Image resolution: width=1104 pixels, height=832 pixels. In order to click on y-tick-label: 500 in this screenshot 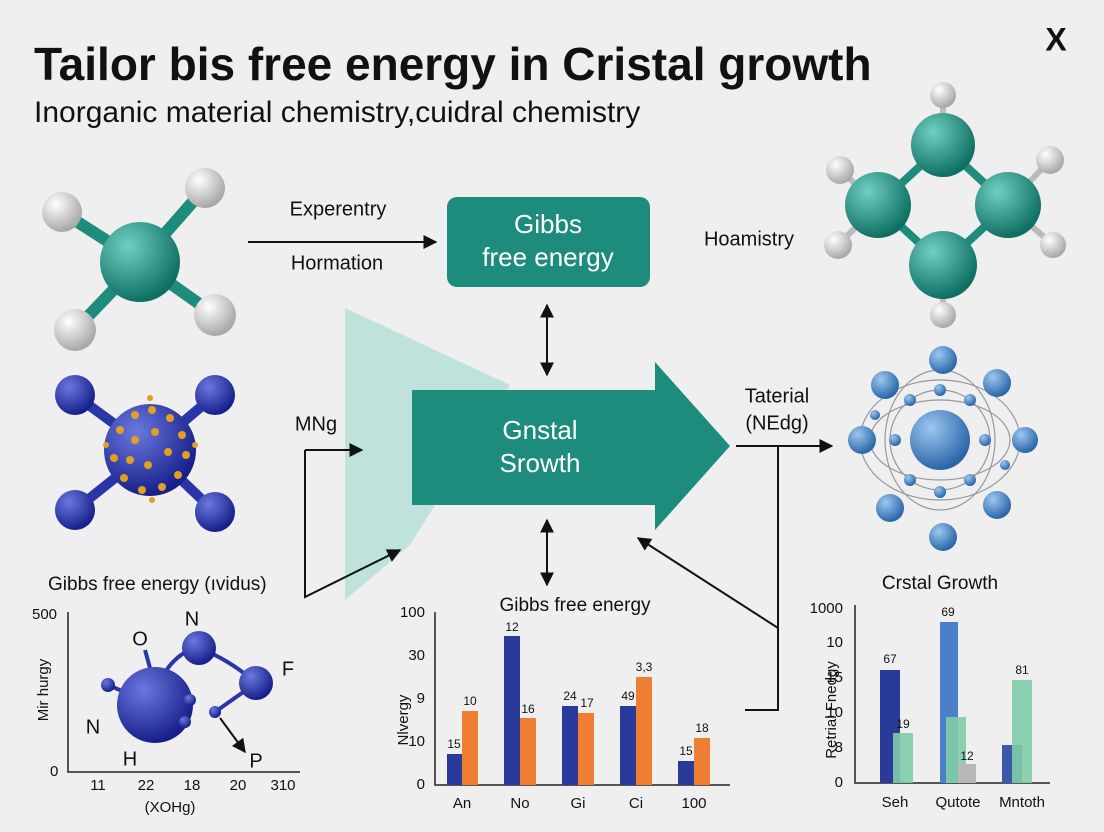, I will do `click(44, 614)`.